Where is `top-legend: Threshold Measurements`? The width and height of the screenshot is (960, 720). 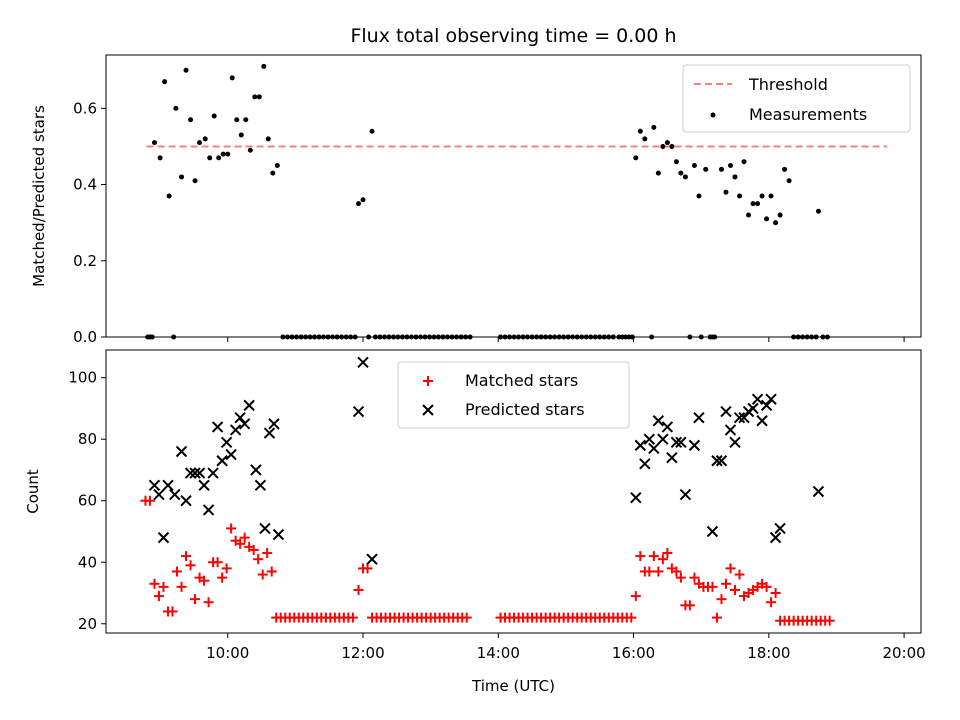 top-legend: Threshold Measurements is located at coordinates (796, 98).